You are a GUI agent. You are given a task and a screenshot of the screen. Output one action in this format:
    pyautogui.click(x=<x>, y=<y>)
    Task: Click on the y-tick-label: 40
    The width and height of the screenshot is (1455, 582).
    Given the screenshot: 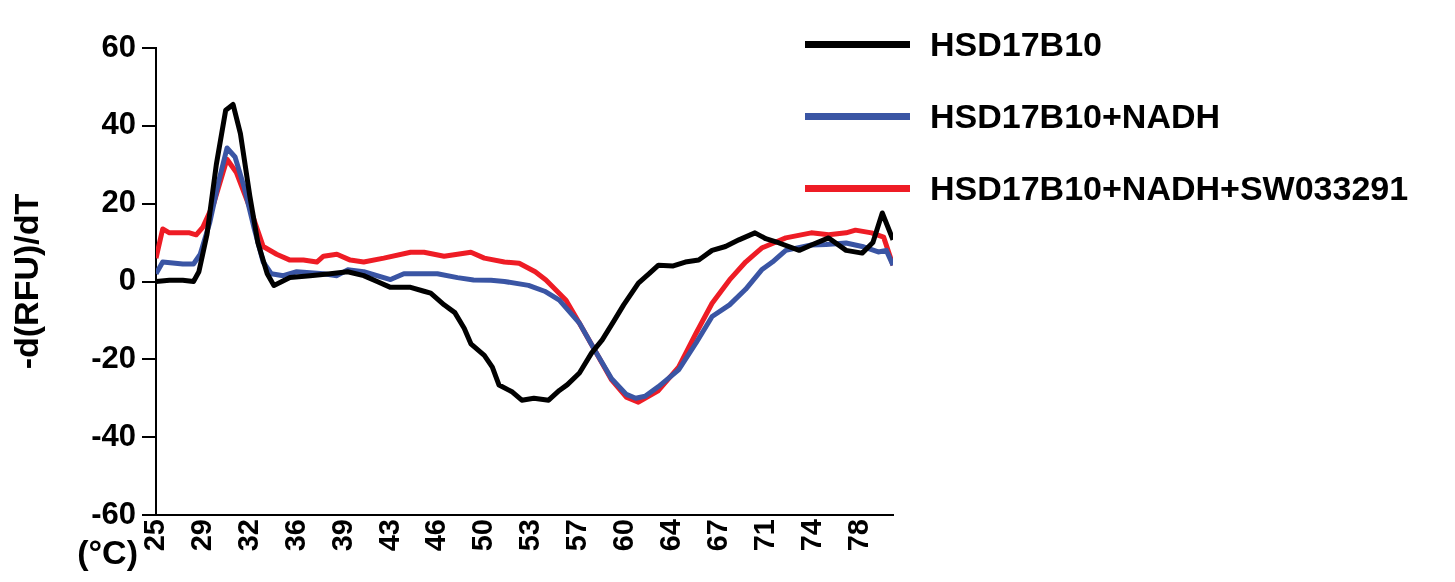 What is the action you would take?
    pyautogui.click(x=118, y=124)
    